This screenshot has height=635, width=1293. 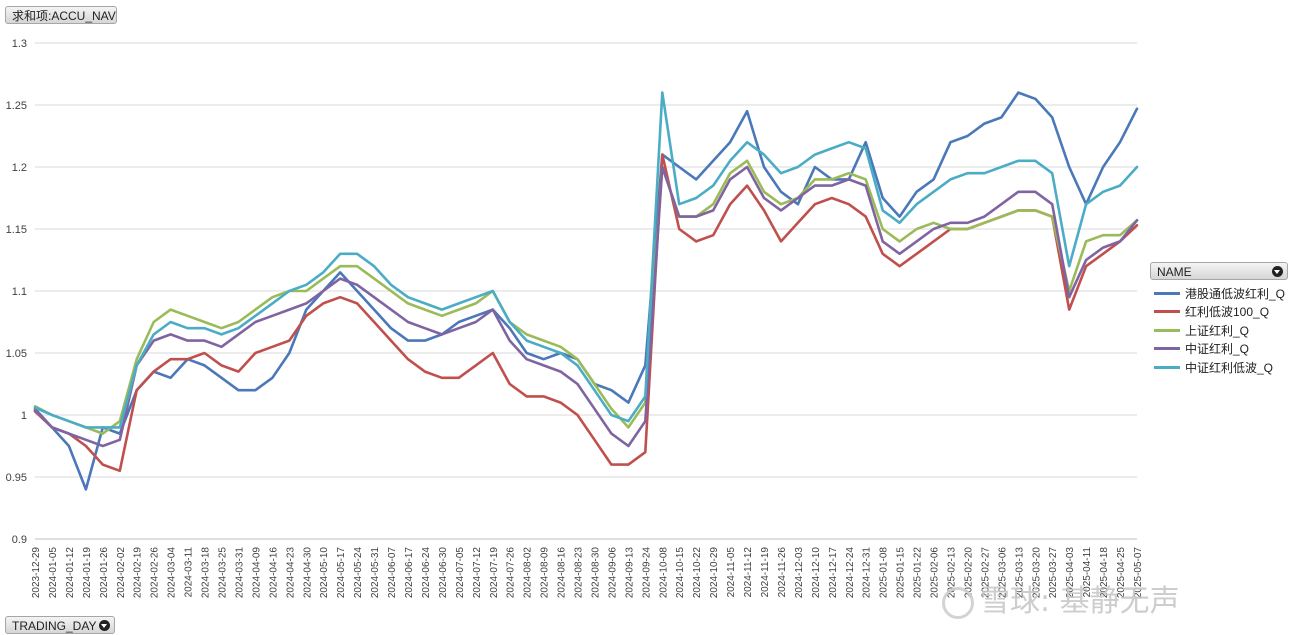 I want to click on y-tick-label: 1.15, so click(x=16, y=230).